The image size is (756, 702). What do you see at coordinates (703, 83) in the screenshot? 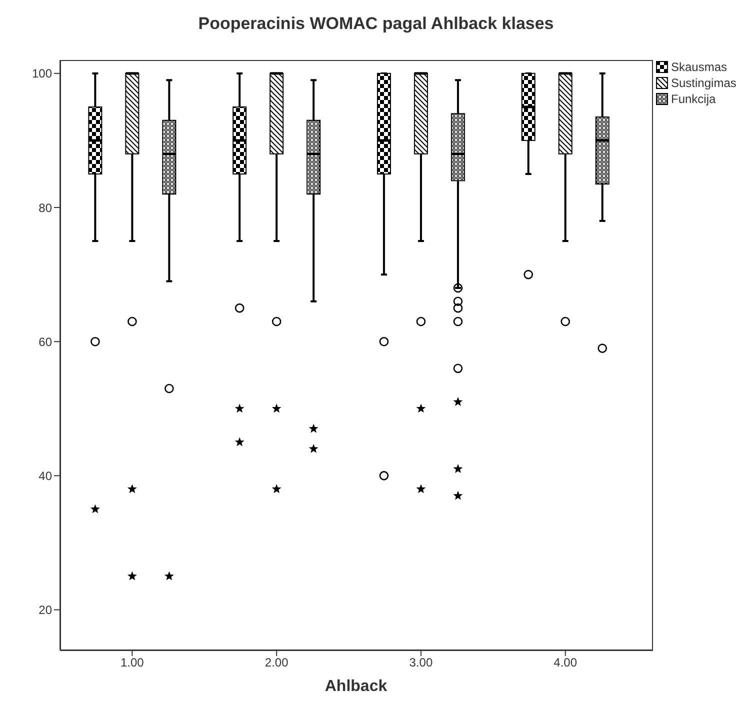
I see `legend-label: Sustingimas` at bounding box center [703, 83].